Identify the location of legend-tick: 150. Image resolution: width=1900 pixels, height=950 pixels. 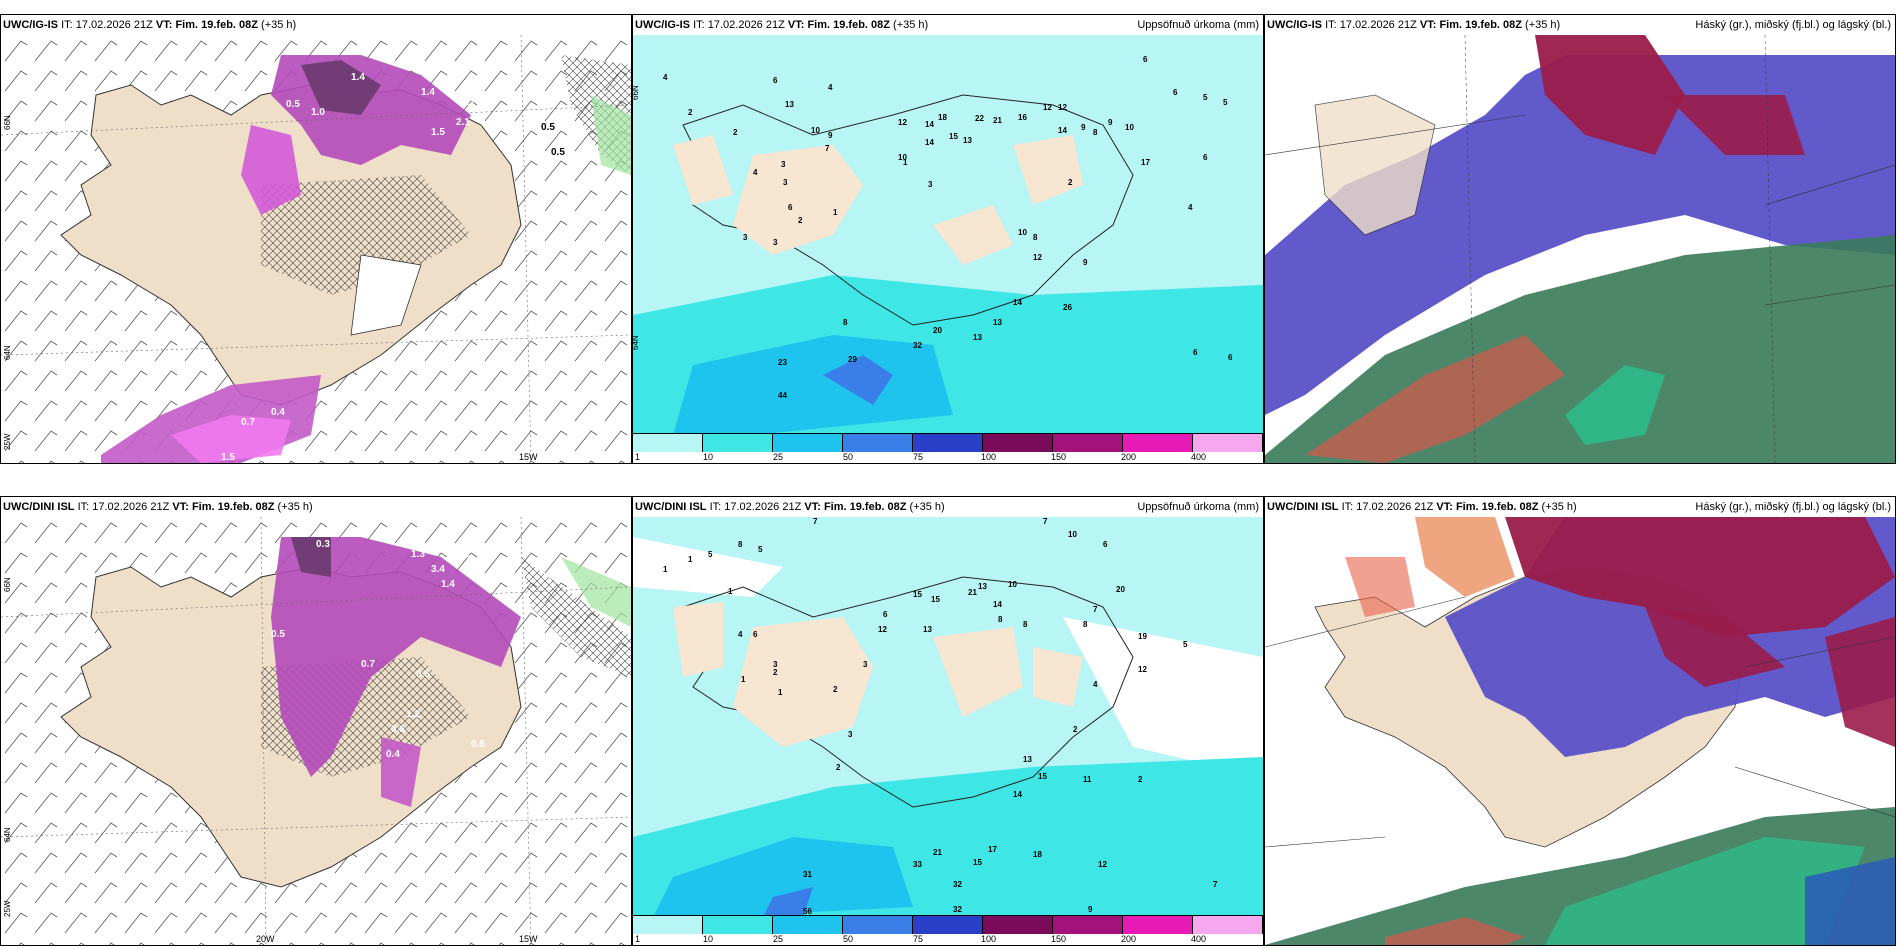
(1059, 939).